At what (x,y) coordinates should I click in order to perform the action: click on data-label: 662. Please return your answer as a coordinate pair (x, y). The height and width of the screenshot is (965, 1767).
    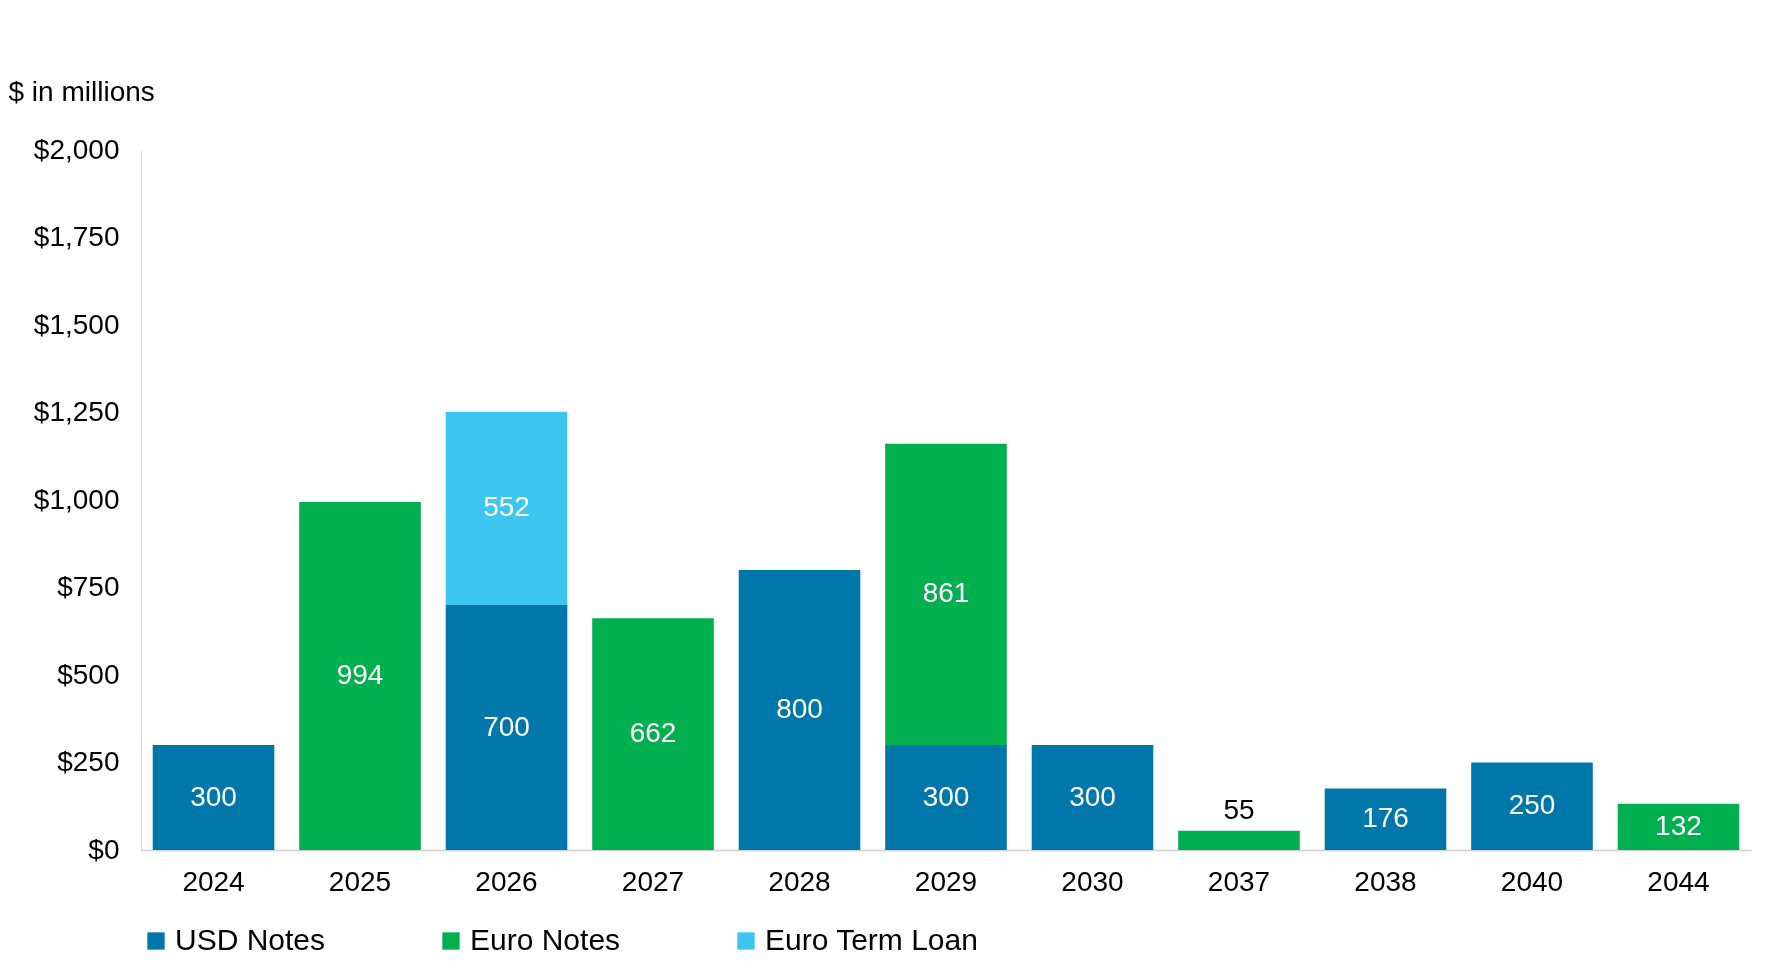
    Looking at the image, I should click on (653, 733).